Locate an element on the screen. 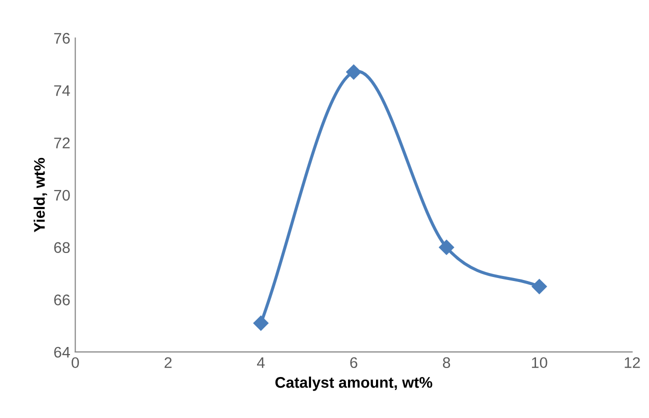 The height and width of the screenshot is (418, 649). x-tick-label: 6 is located at coordinates (354, 362).